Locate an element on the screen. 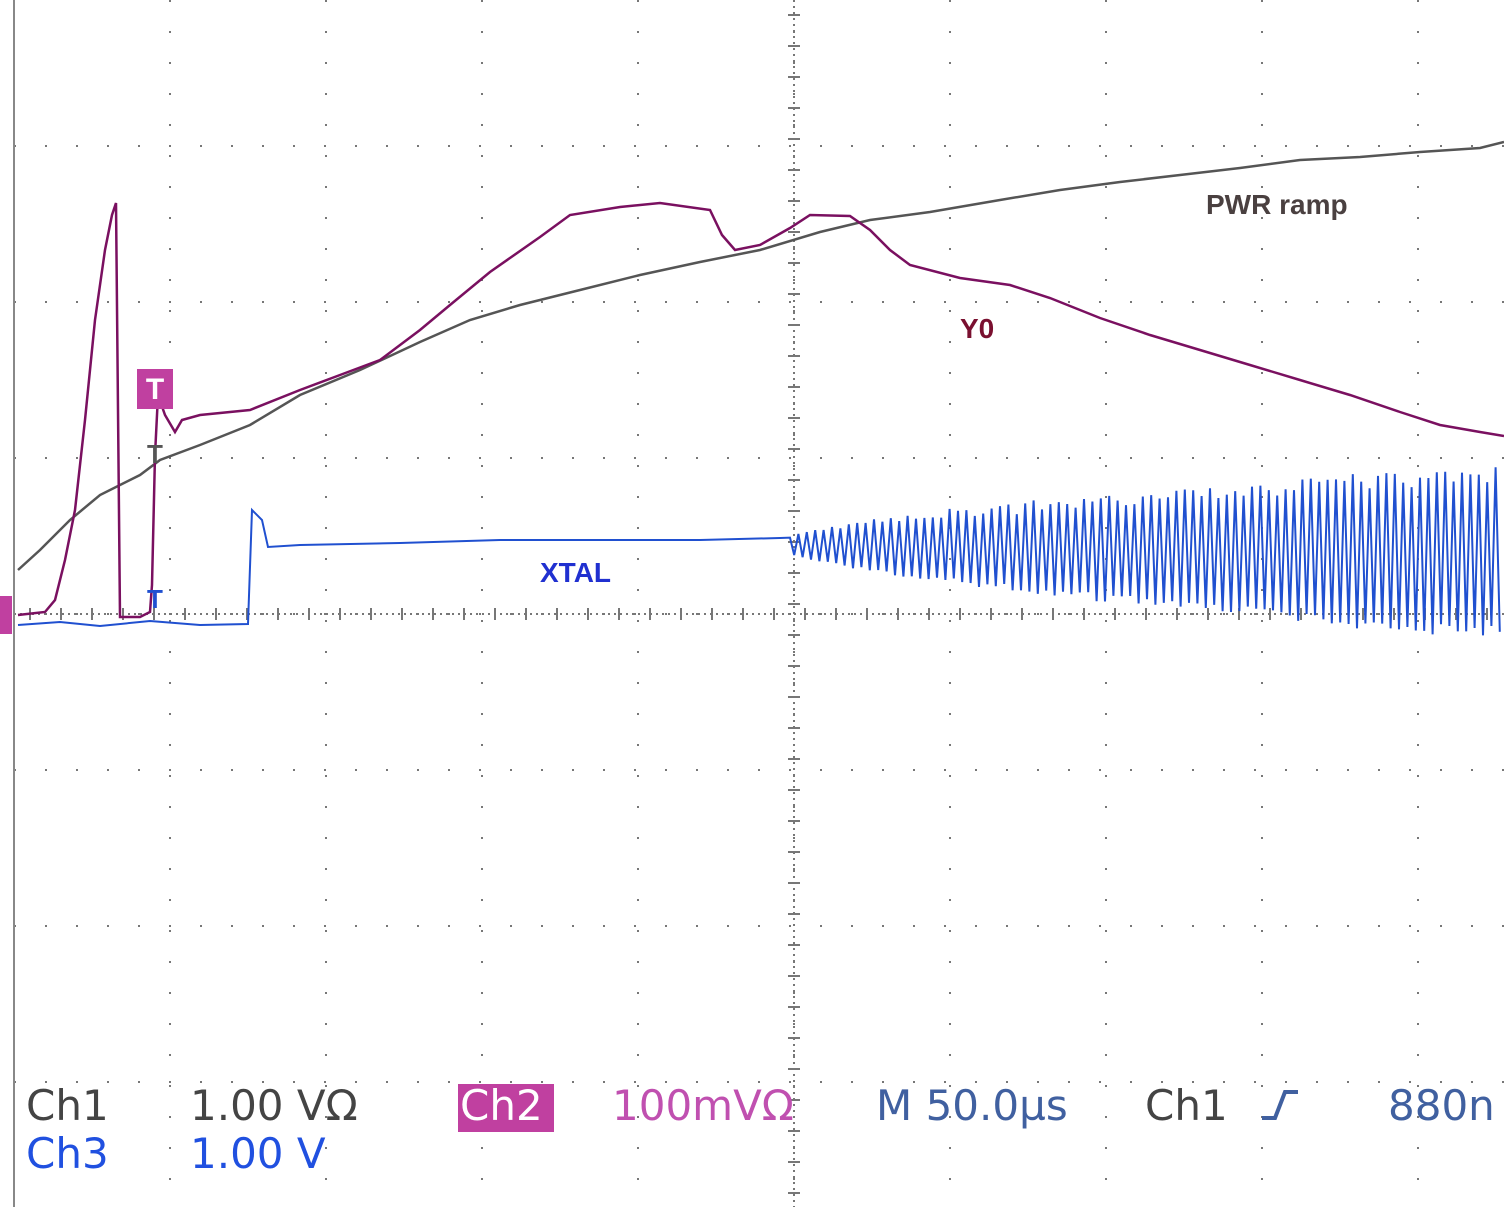 The image size is (1504, 1207). ch3-scale: 1.00 V is located at coordinates (258, 1153).